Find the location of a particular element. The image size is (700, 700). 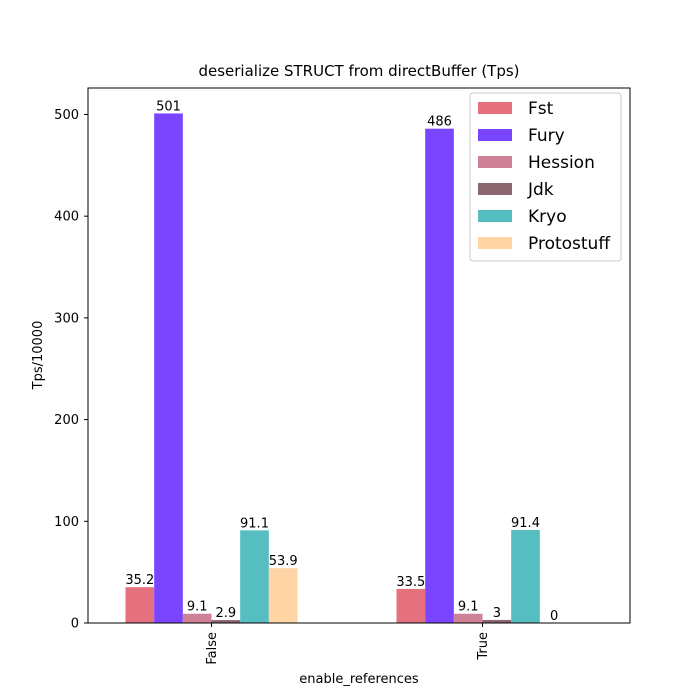

bar-jdk-false is located at coordinates (226, 621).